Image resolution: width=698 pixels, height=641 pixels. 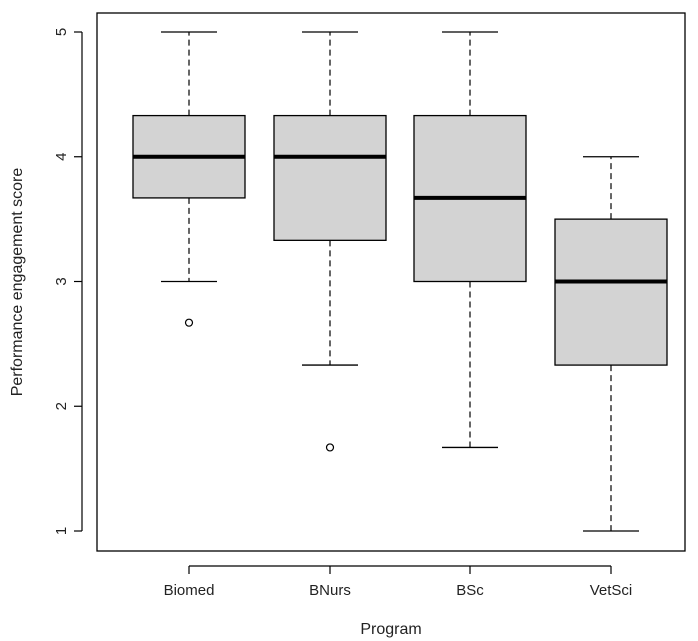 What do you see at coordinates (398, 582) in the screenshot?
I see `x-axis: Biomed BNurs BSc VetSci` at bounding box center [398, 582].